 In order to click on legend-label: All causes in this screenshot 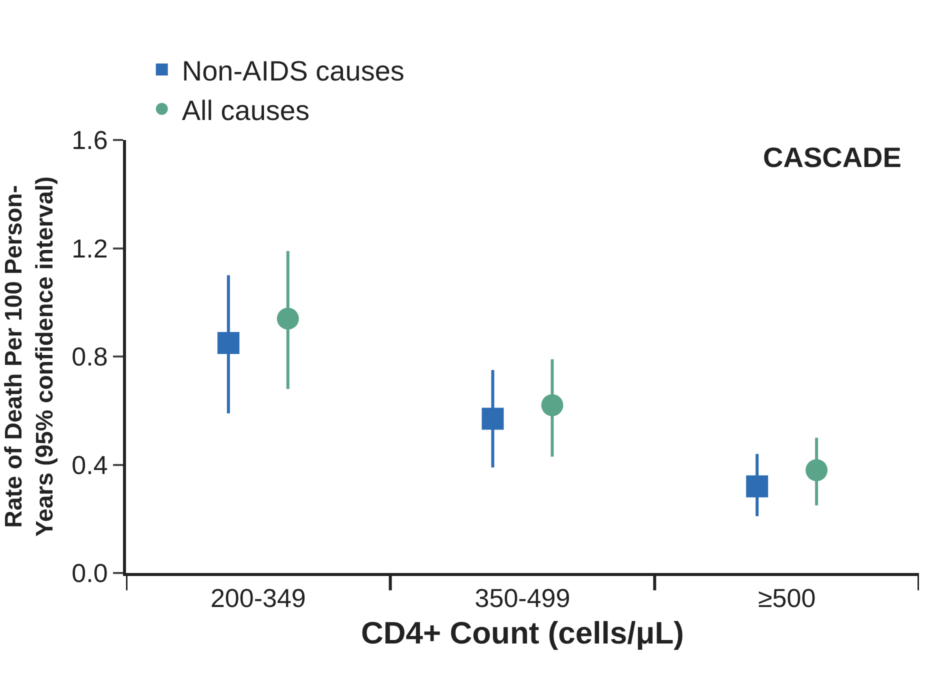, I will do `click(246, 110)`.